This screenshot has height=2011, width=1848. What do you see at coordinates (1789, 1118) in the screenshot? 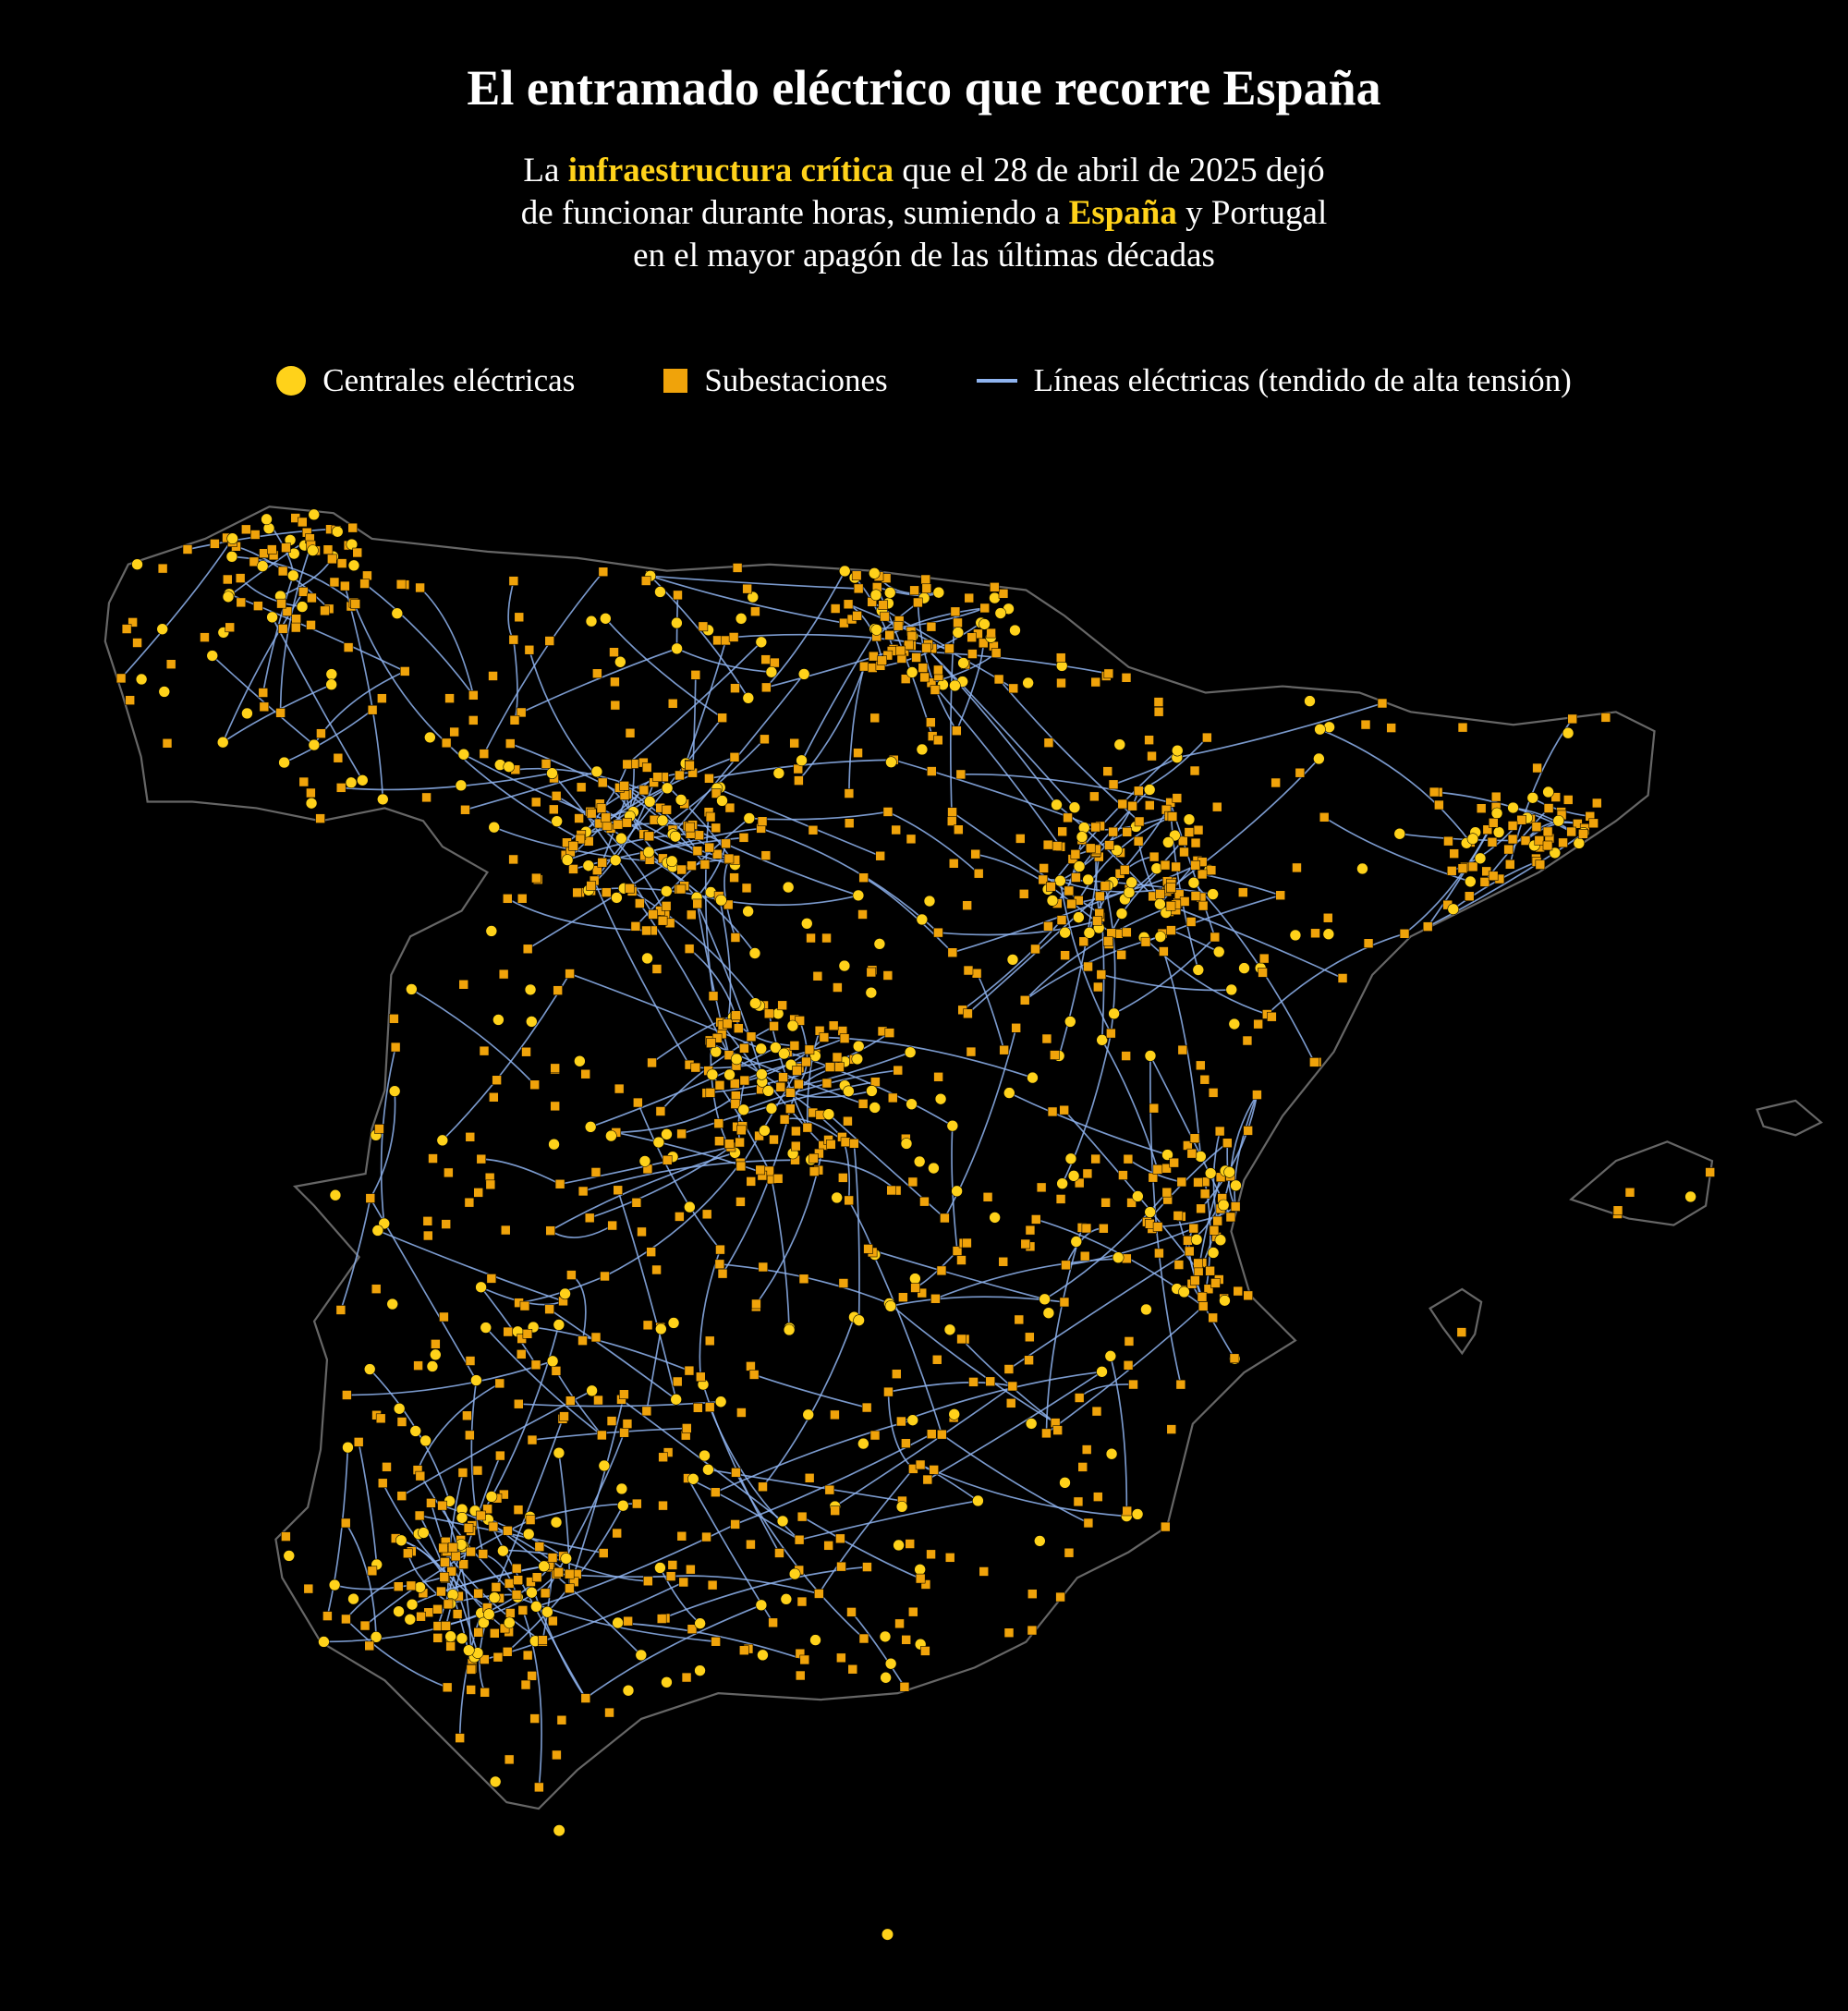
I see `menorca-outline` at bounding box center [1789, 1118].